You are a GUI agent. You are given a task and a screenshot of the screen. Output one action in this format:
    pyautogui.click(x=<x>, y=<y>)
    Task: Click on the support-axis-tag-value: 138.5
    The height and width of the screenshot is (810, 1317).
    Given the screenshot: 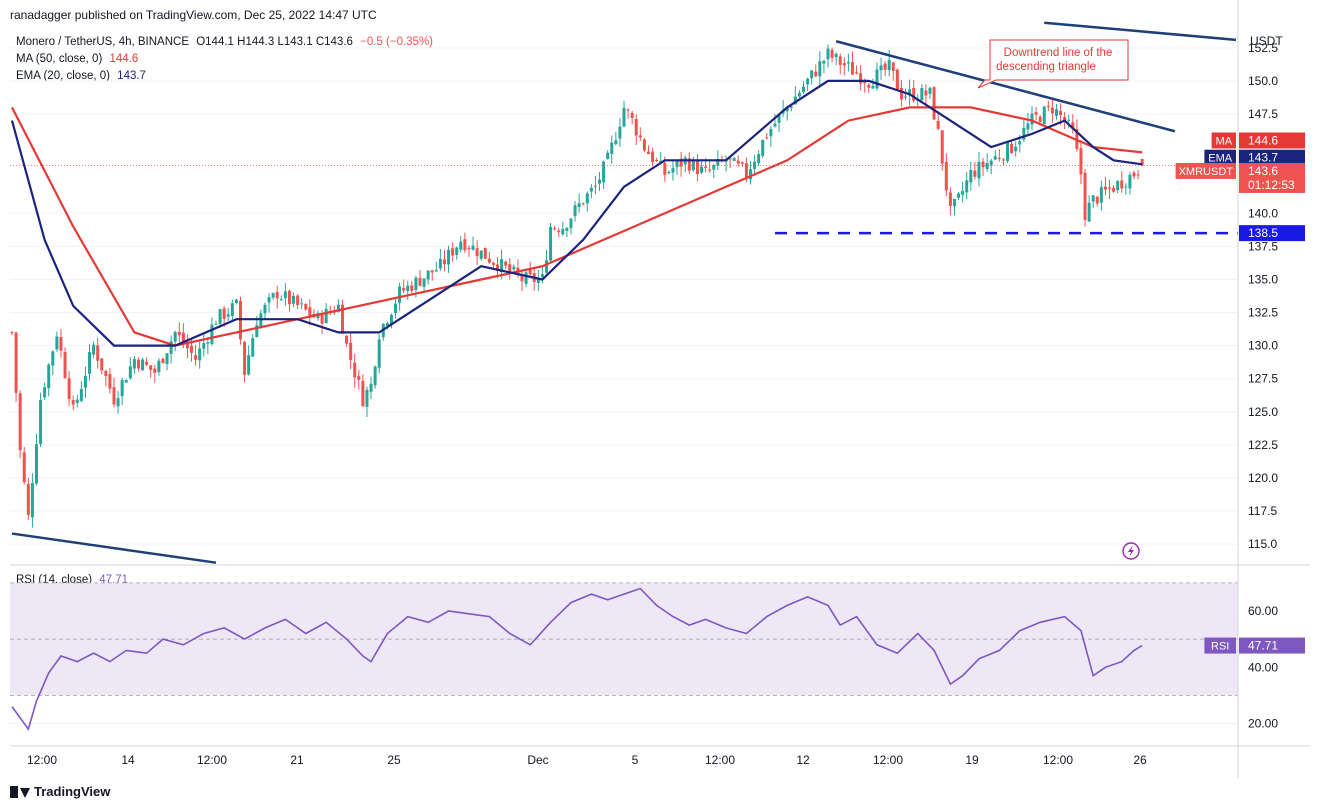 What is the action you would take?
    pyautogui.click(x=1263, y=233)
    